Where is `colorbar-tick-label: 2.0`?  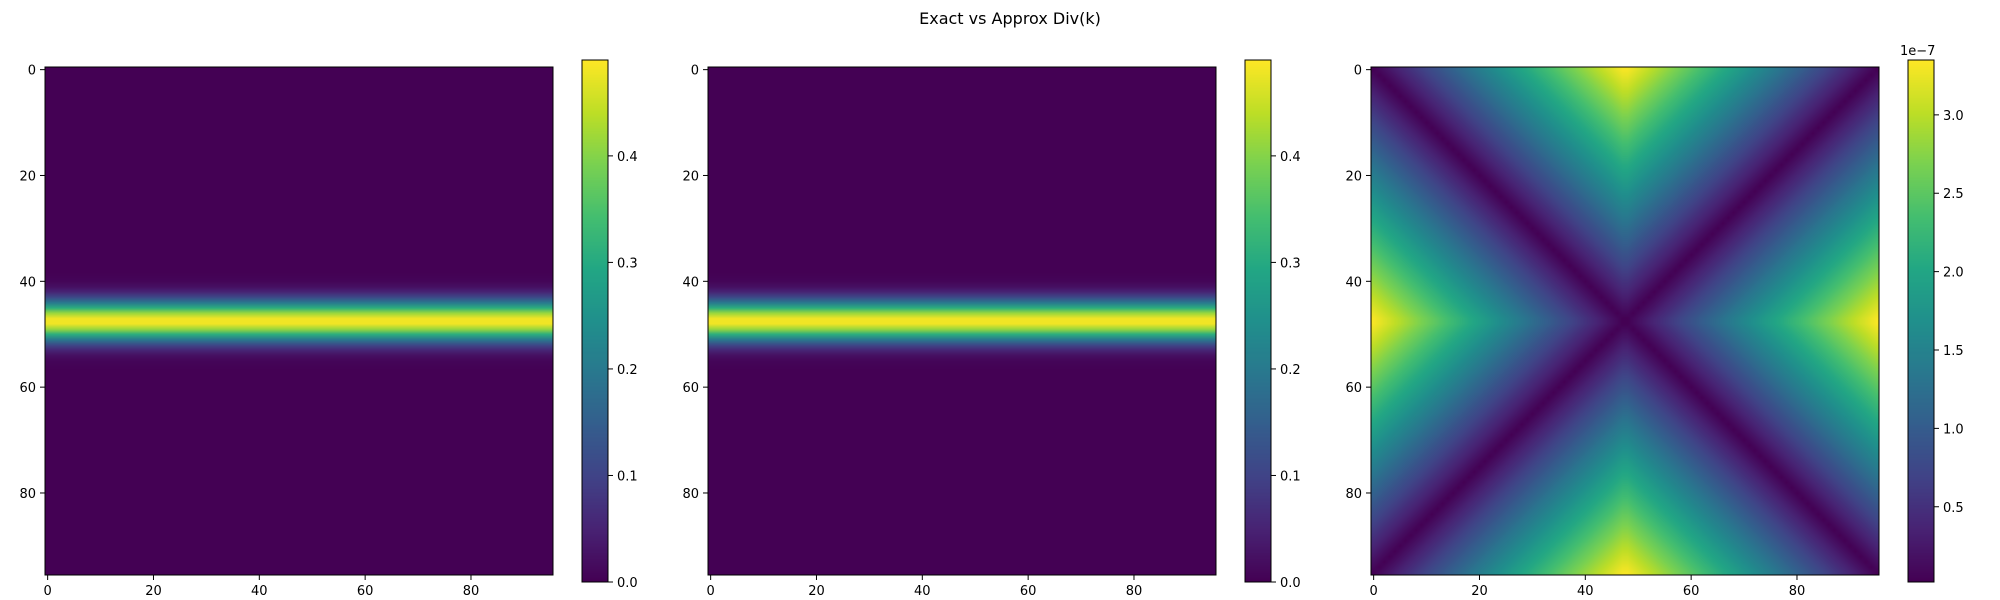
colorbar-tick-label: 2.0 is located at coordinates (1953, 273).